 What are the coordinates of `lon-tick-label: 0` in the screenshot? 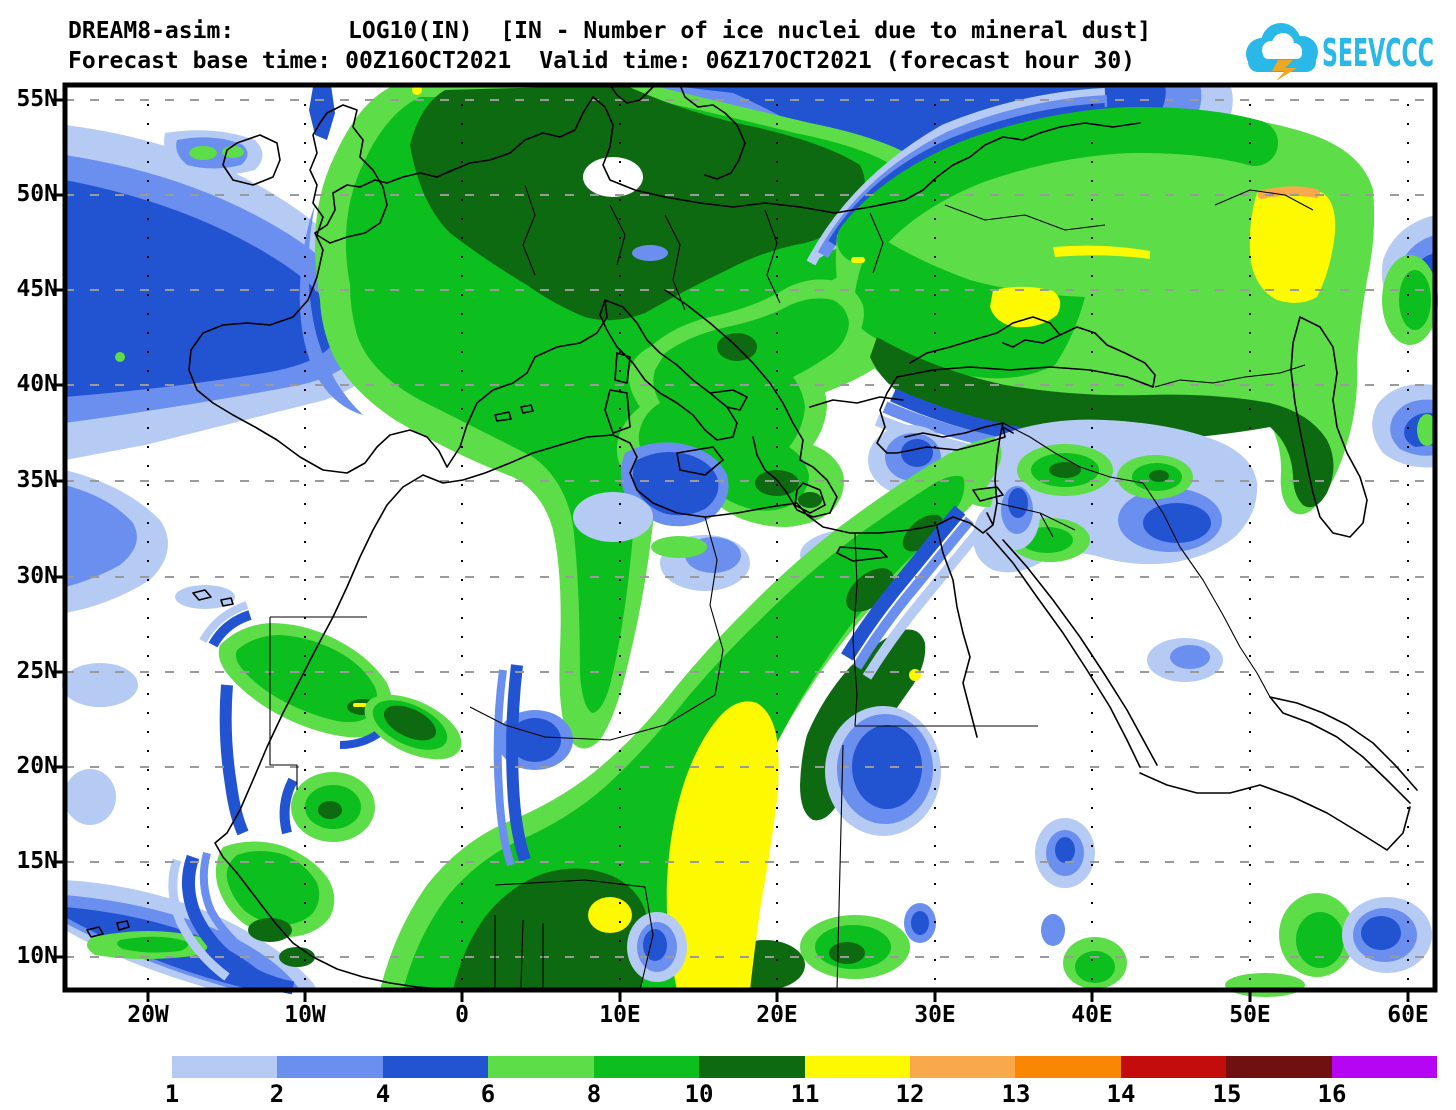 It's located at (462, 1015).